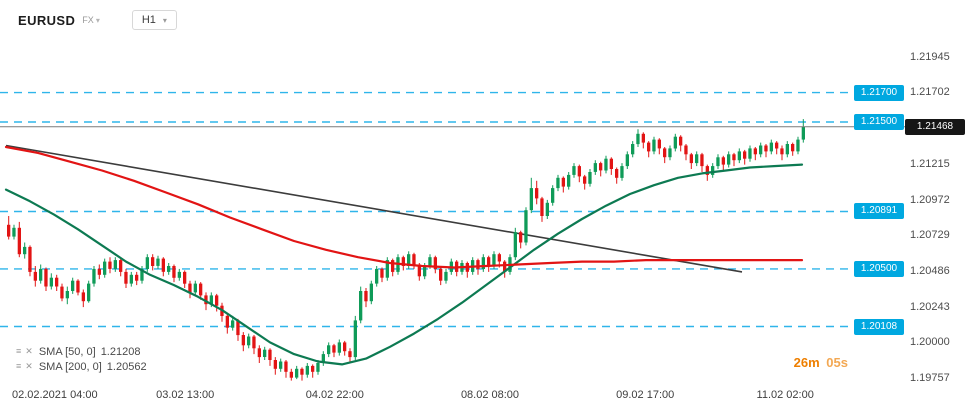 The height and width of the screenshot is (411, 970). What do you see at coordinates (879, 211) in the screenshot?
I see `price-level-badge: 1.20891` at bounding box center [879, 211].